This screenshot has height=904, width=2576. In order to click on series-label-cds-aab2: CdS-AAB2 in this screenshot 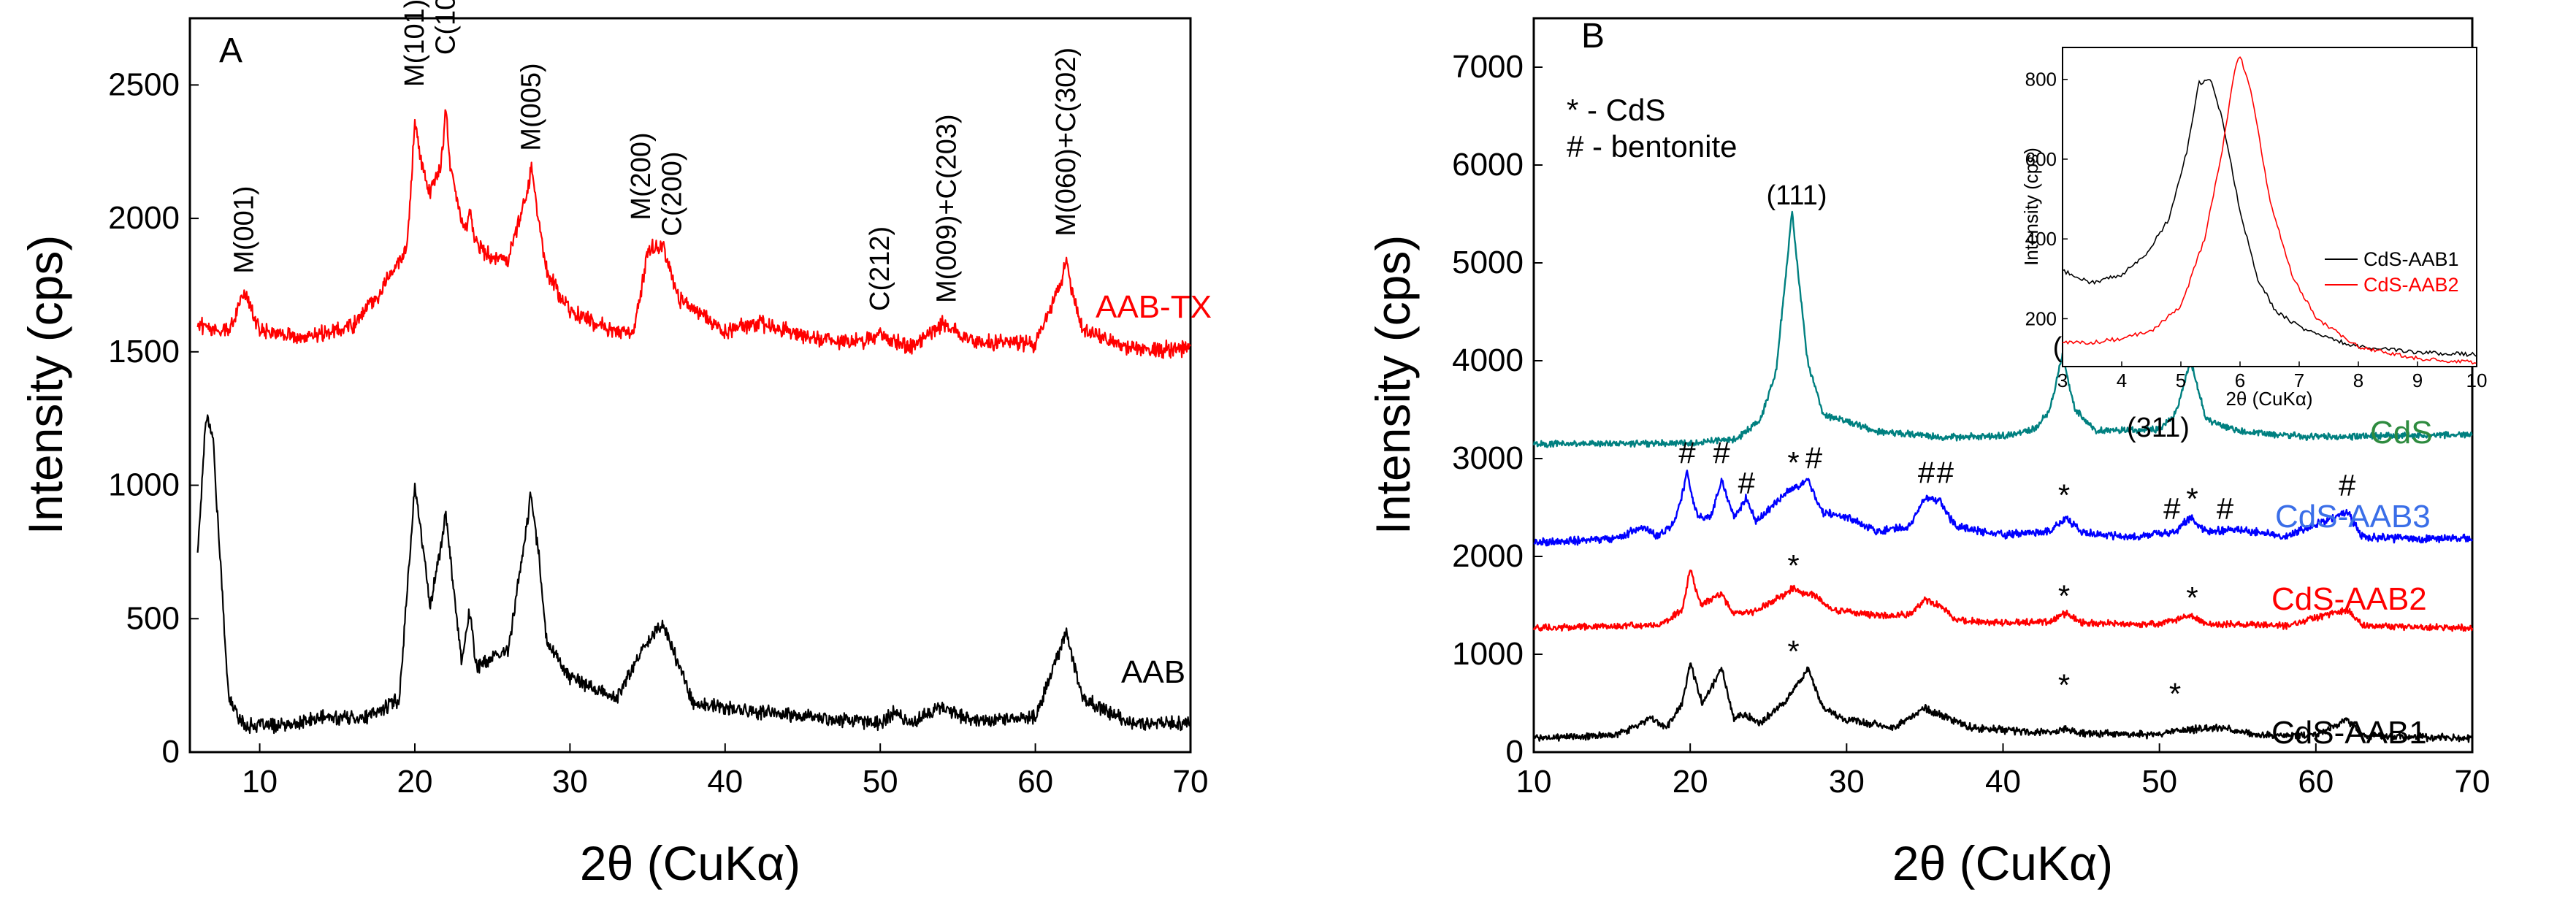, I will do `click(2349, 599)`.